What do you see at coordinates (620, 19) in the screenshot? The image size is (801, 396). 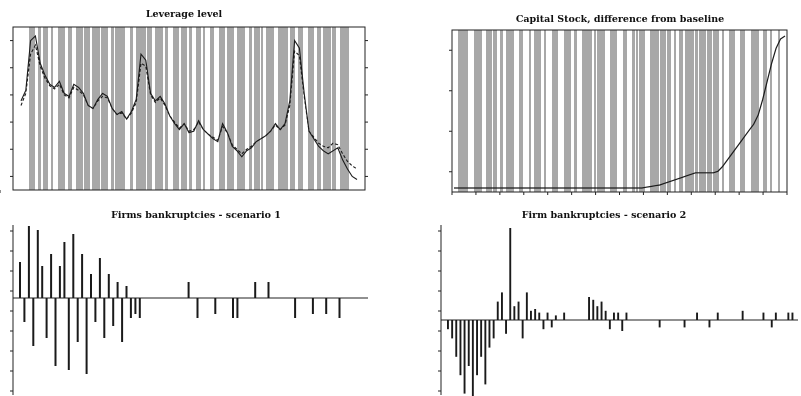 I see `capital-stock-title: Capital Stock, difference from baseline` at bounding box center [620, 19].